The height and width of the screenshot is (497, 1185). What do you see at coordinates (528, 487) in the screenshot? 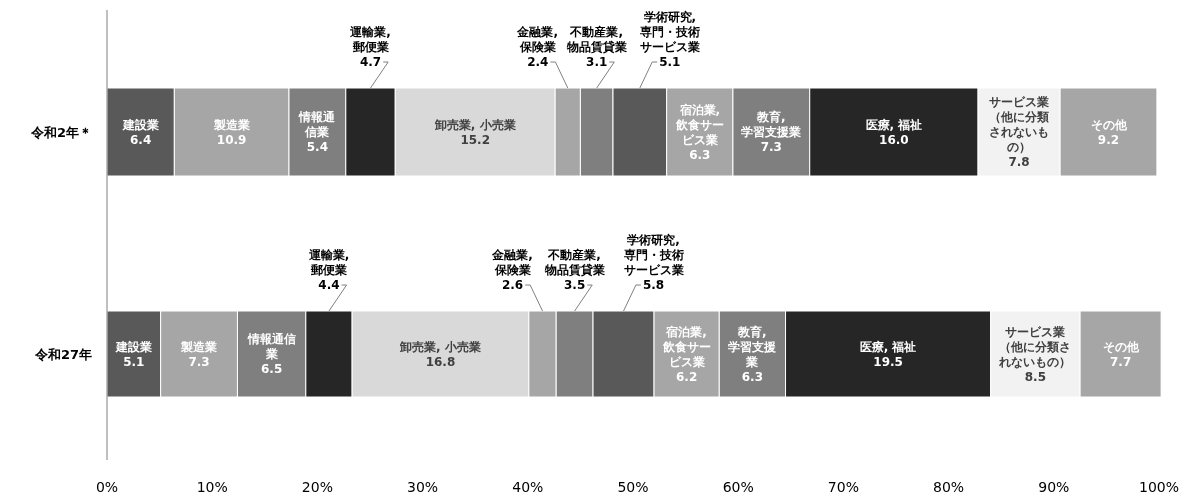
I see `x-tick-label: 40%` at bounding box center [528, 487].